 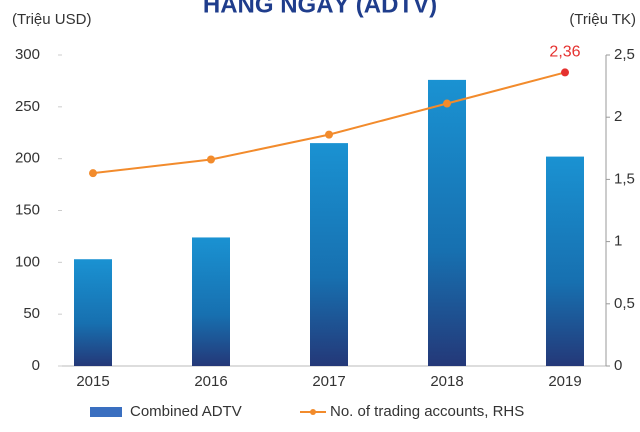 What do you see at coordinates (624, 54) in the screenshot?
I see `y2-tick-label: 2,5` at bounding box center [624, 54].